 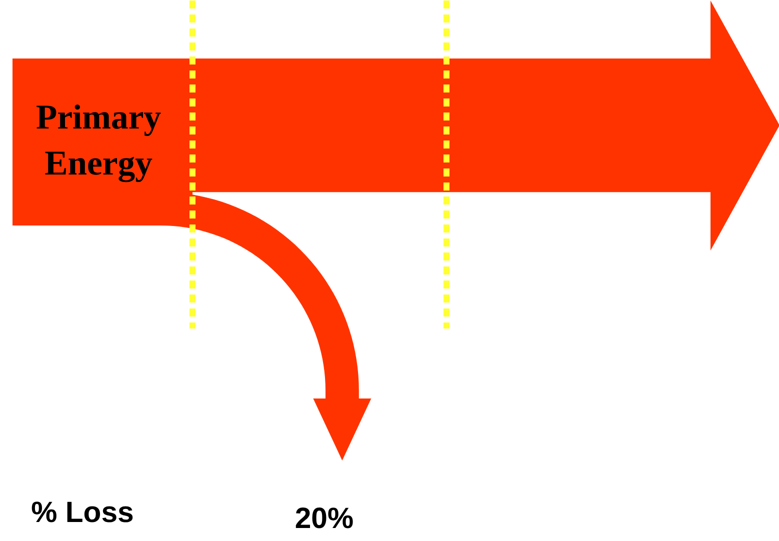 What do you see at coordinates (82, 512) in the screenshot?
I see `text: % Loss` at bounding box center [82, 512].